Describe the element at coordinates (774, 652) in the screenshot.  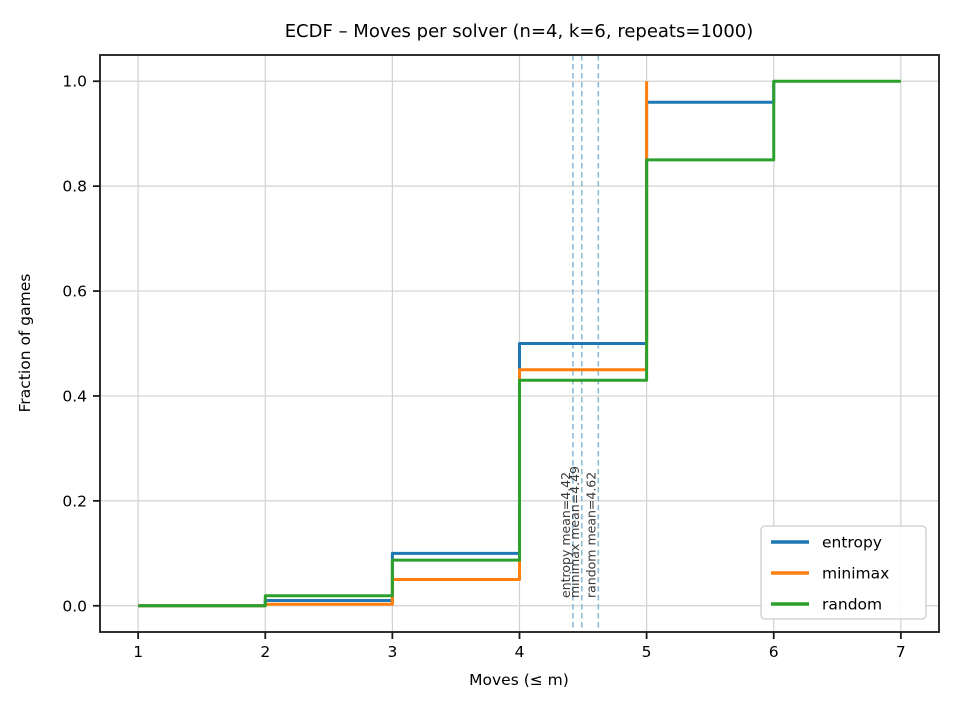
I see `x-tick-label: 6` at that location.